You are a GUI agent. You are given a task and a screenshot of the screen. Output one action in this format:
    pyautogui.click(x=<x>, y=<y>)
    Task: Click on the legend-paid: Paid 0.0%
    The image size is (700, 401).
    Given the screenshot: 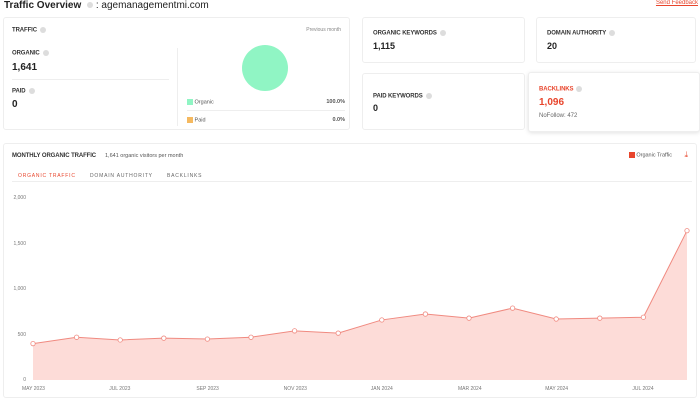 What is the action you would take?
    pyautogui.click(x=266, y=120)
    